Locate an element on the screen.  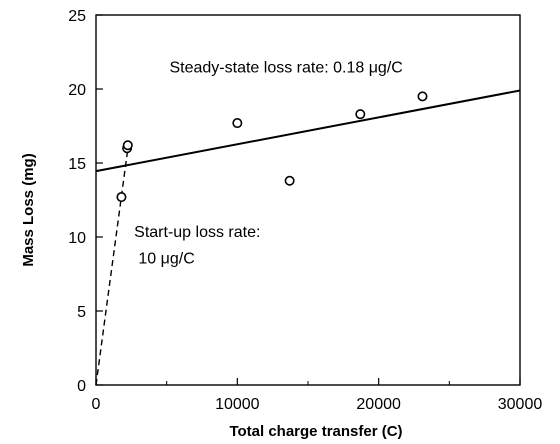
annotation-startup-title: Start-up loss rate: is located at coordinates (197, 232).